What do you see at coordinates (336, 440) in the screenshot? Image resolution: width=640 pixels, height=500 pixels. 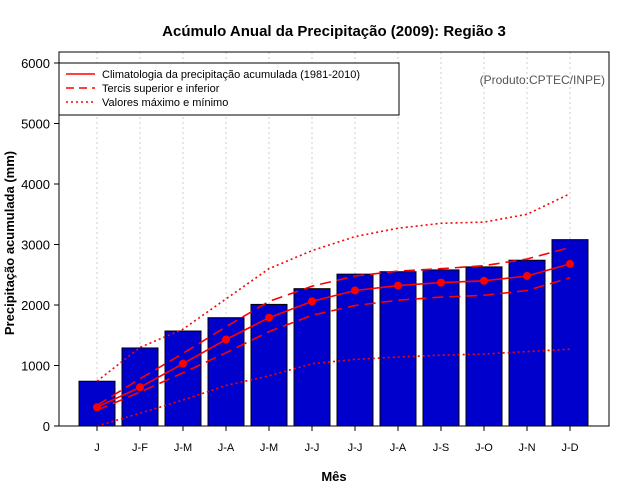 I see `x-axis-ticks: J J-F J-M J-A J-M J-J J-J J-A J-S J-O J-N J-D` at bounding box center [336, 440].